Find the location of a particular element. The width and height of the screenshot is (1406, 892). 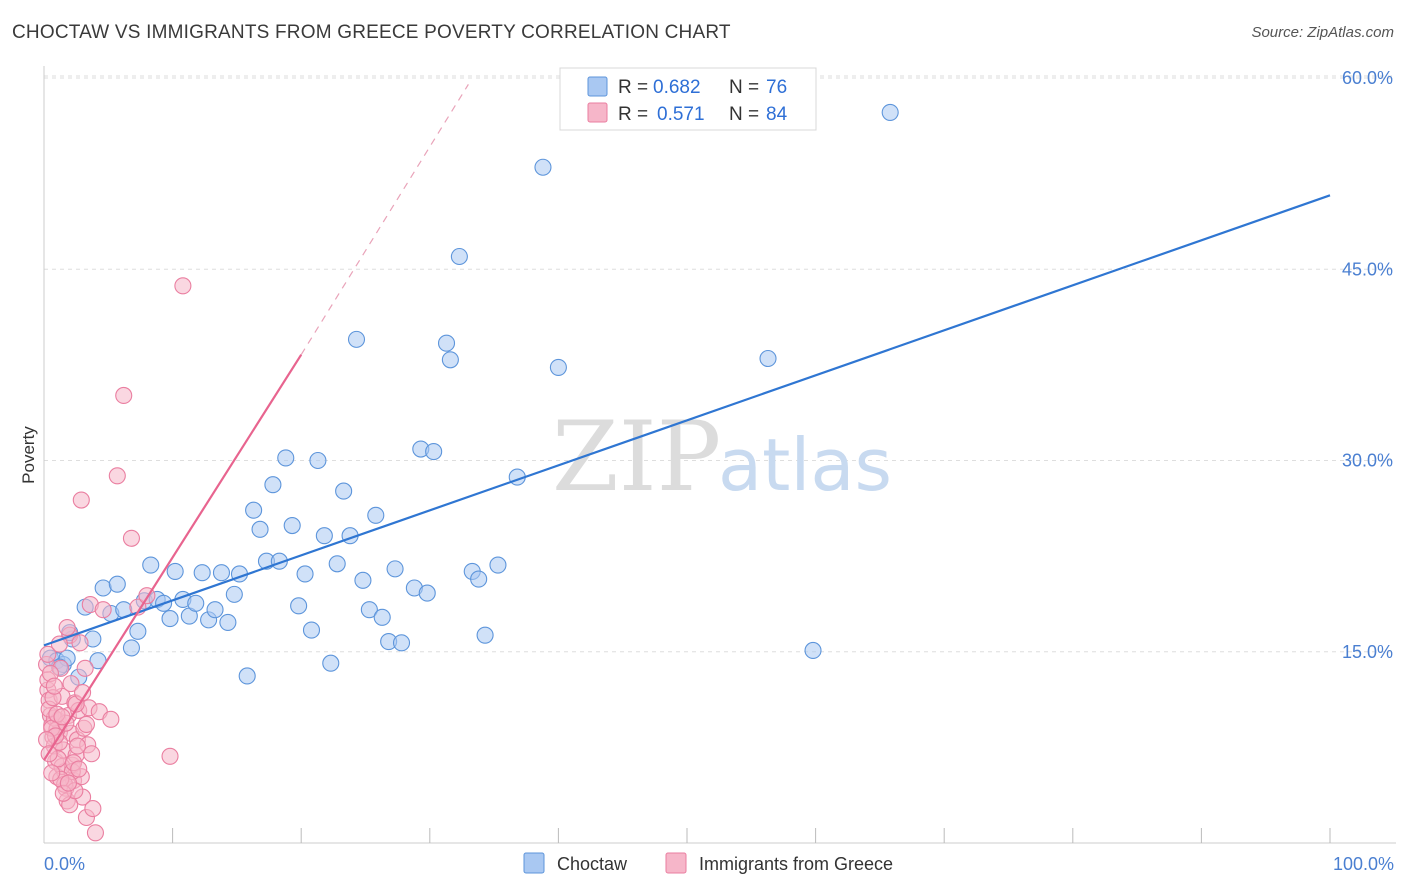

x-tick-label-max: 100.0% is located at coordinates (1363, 864).